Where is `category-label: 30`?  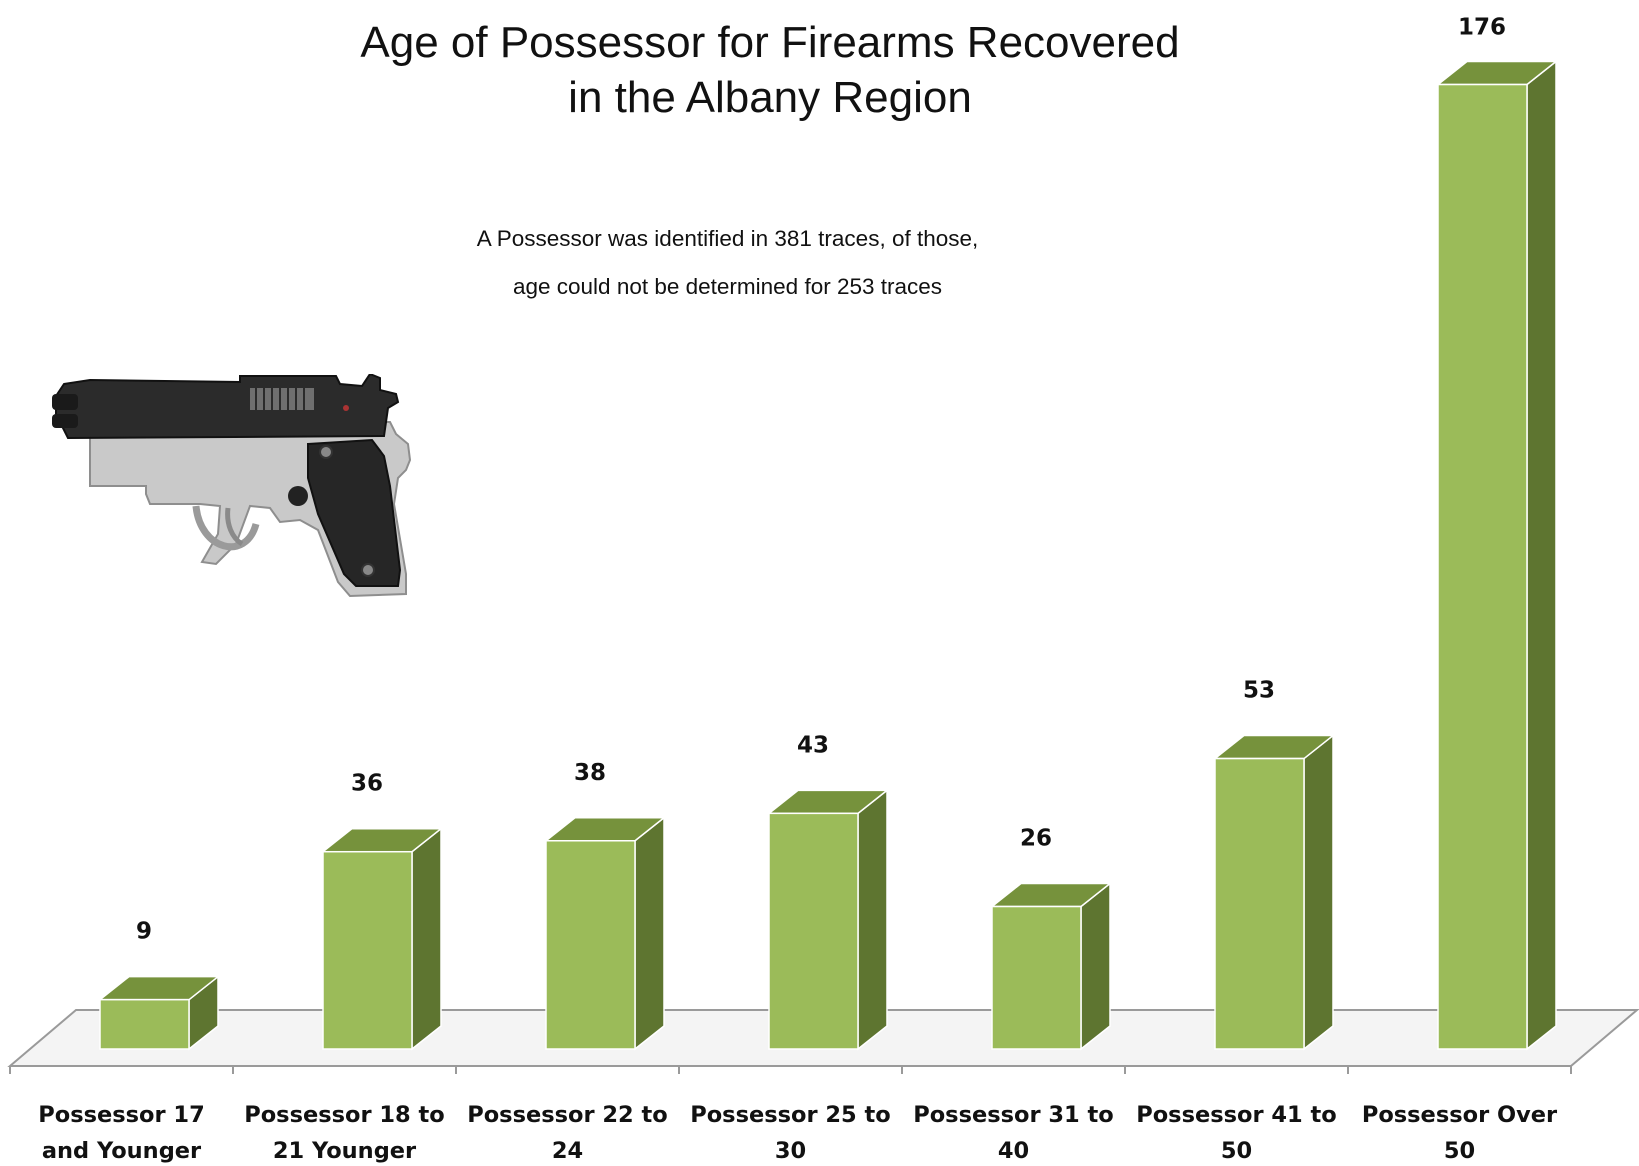
category-label: 30 is located at coordinates (790, 1151).